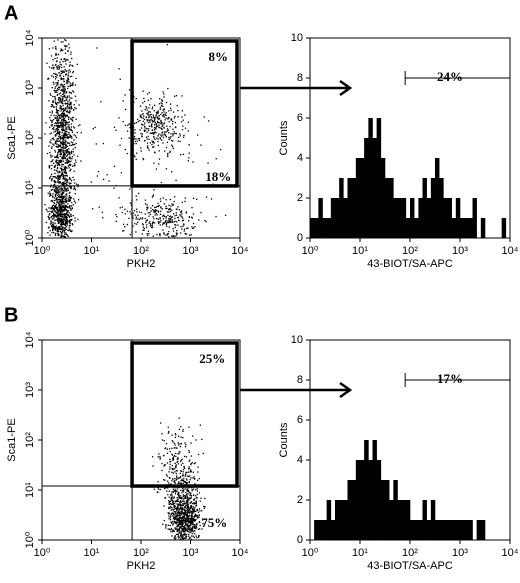  I want to click on x-tick-label: 10¹, so click(92, 553).